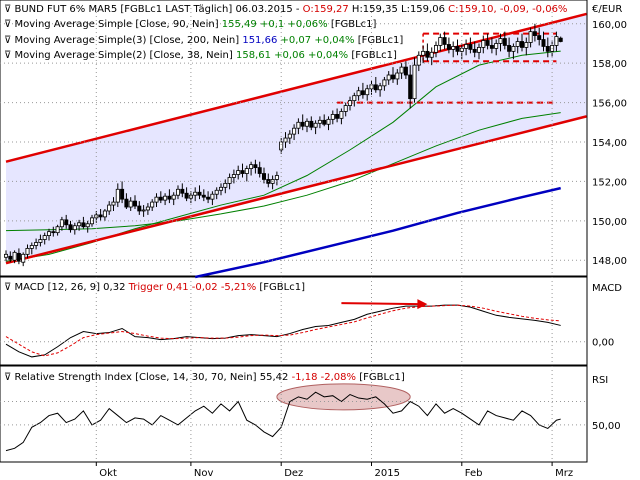  Describe the element at coordinates (609, 25) in the screenshot. I see `price-tick-label: 160,00` at that location.